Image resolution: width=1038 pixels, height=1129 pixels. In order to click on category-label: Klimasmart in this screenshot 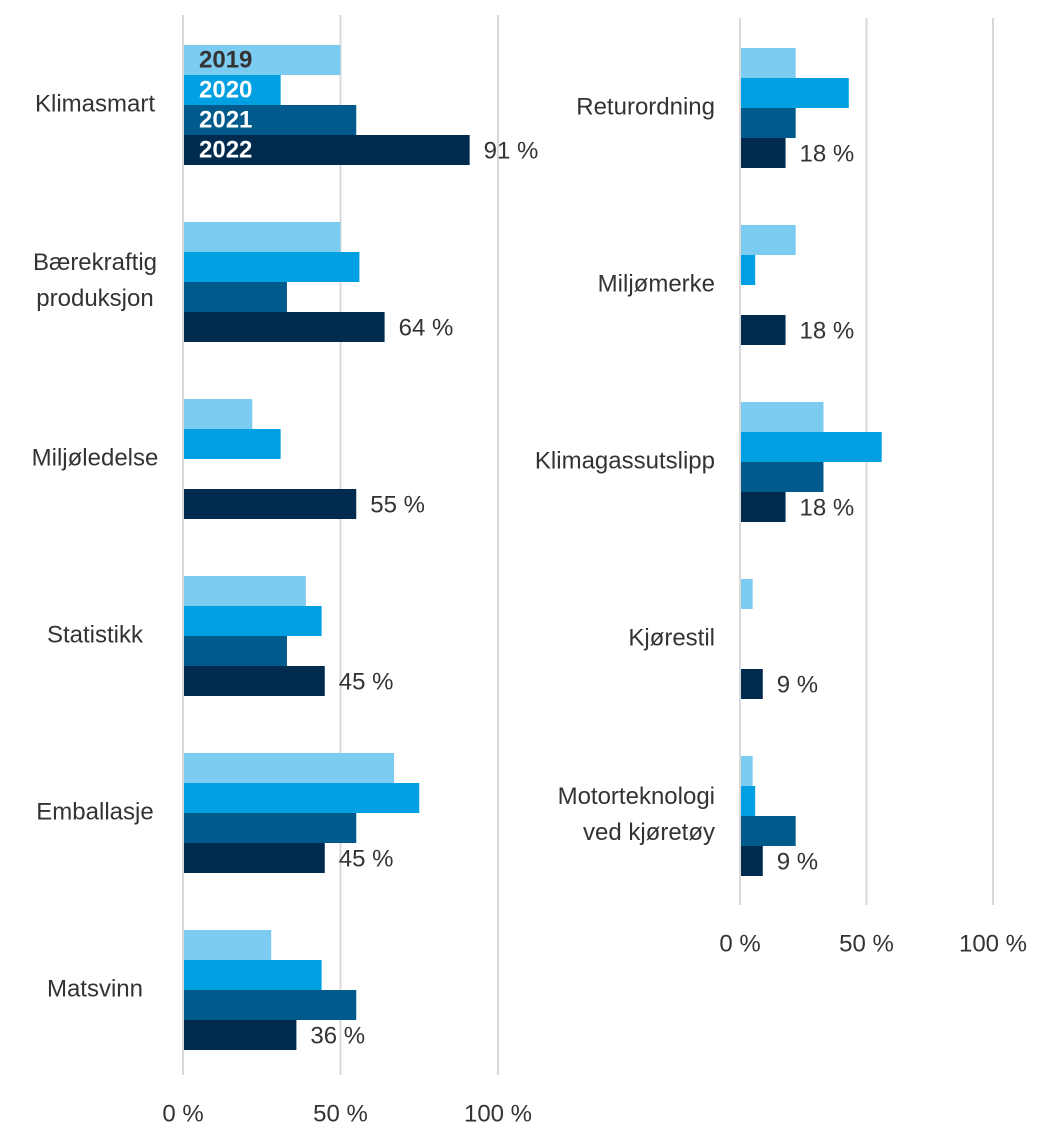, I will do `click(95, 103)`.